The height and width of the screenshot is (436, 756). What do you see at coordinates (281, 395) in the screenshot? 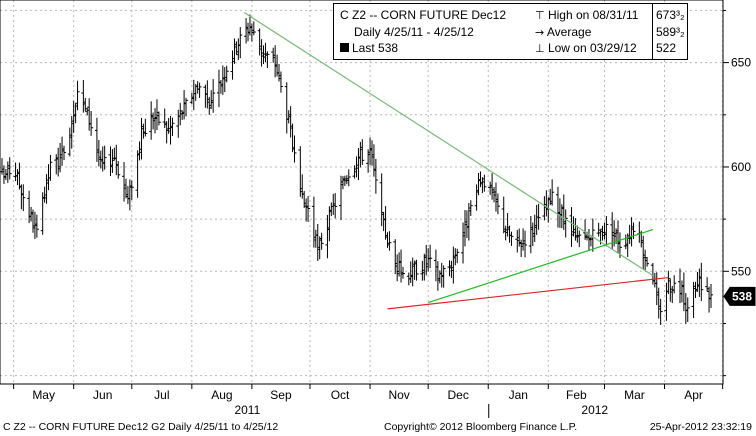
I see `x-tick-label: Sep` at bounding box center [281, 395].